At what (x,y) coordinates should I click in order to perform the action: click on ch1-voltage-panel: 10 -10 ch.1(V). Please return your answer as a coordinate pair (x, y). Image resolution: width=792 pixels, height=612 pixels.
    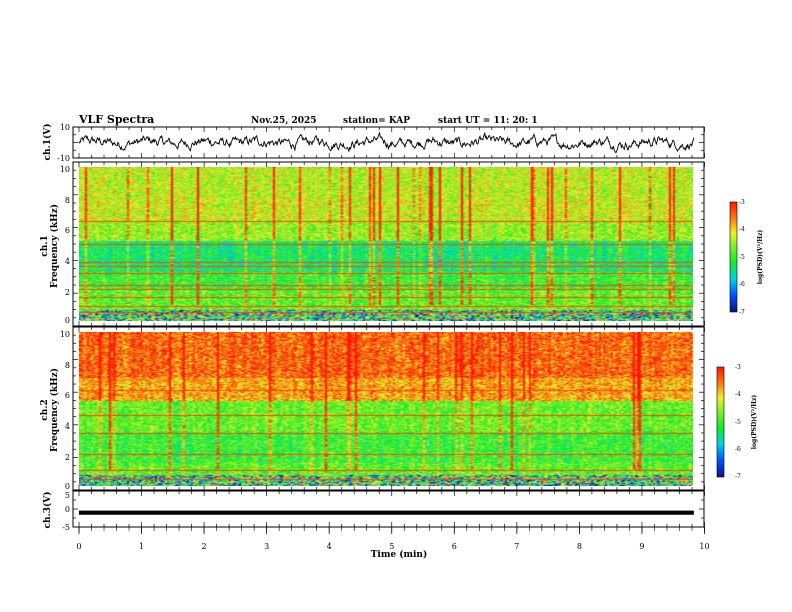
    Looking at the image, I should click on (373, 143).